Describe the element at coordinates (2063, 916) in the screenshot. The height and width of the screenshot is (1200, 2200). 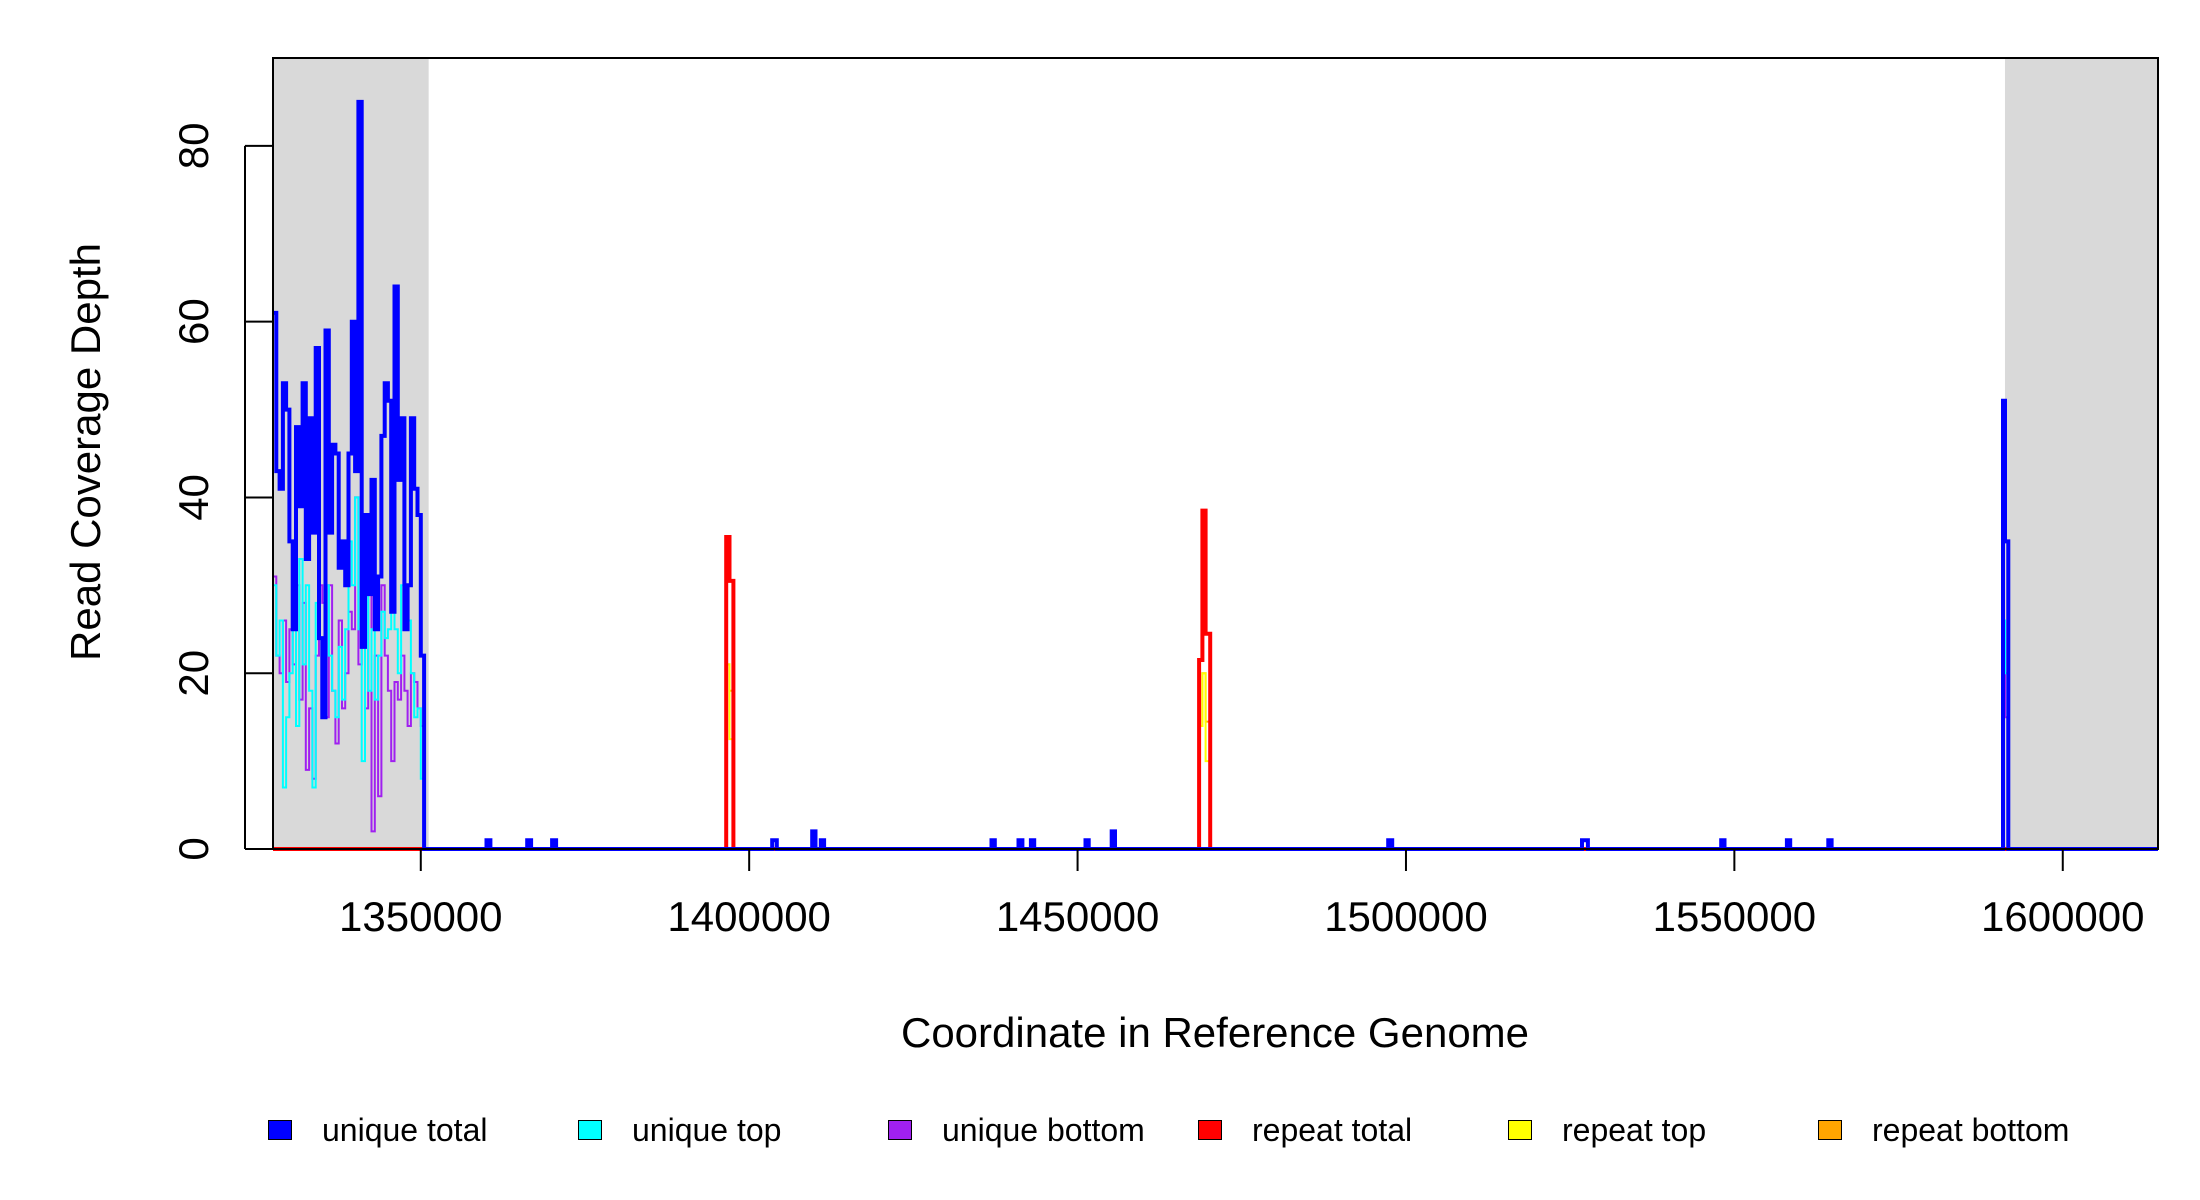
I see `x-tick-label: 1600000` at that location.